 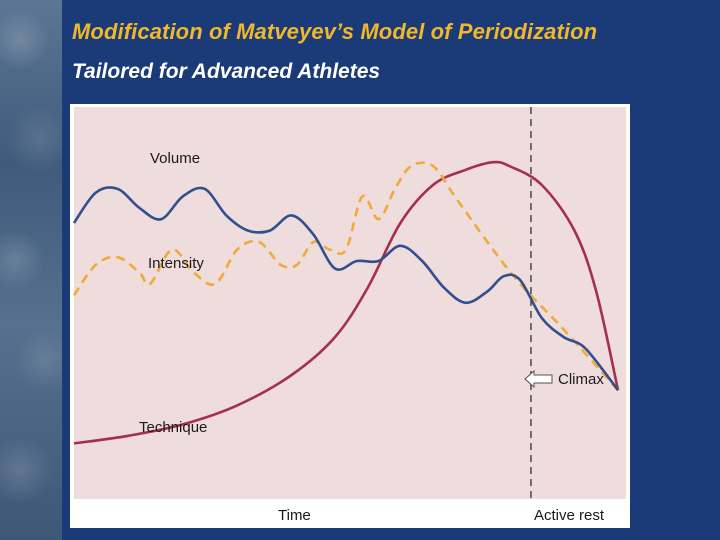 What do you see at coordinates (294, 515) in the screenshot?
I see `x-axis-label-time: Time` at bounding box center [294, 515].